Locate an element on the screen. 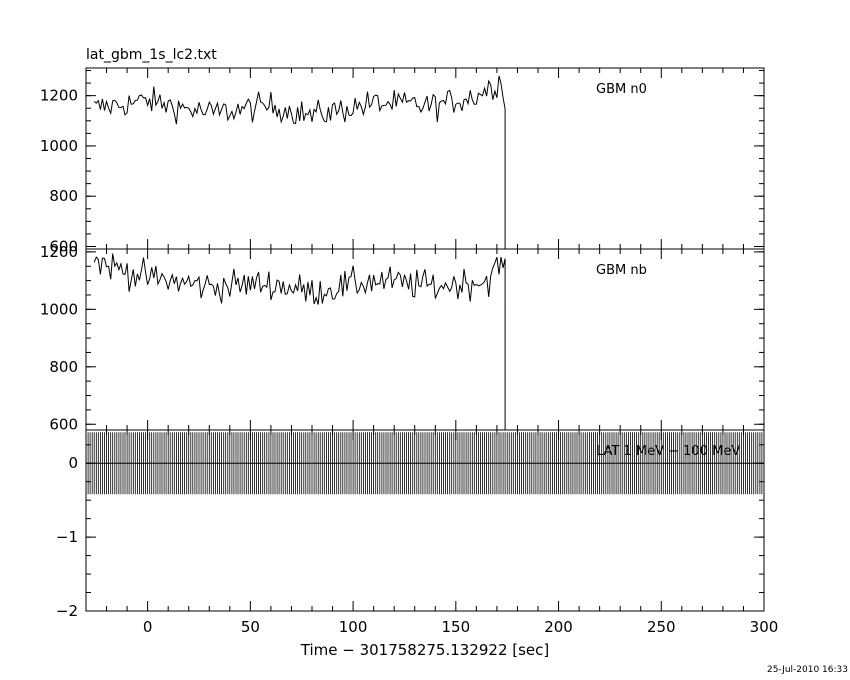 This screenshot has height=680, width=850. y-tick-label: −1 is located at coordinates (67, 537).